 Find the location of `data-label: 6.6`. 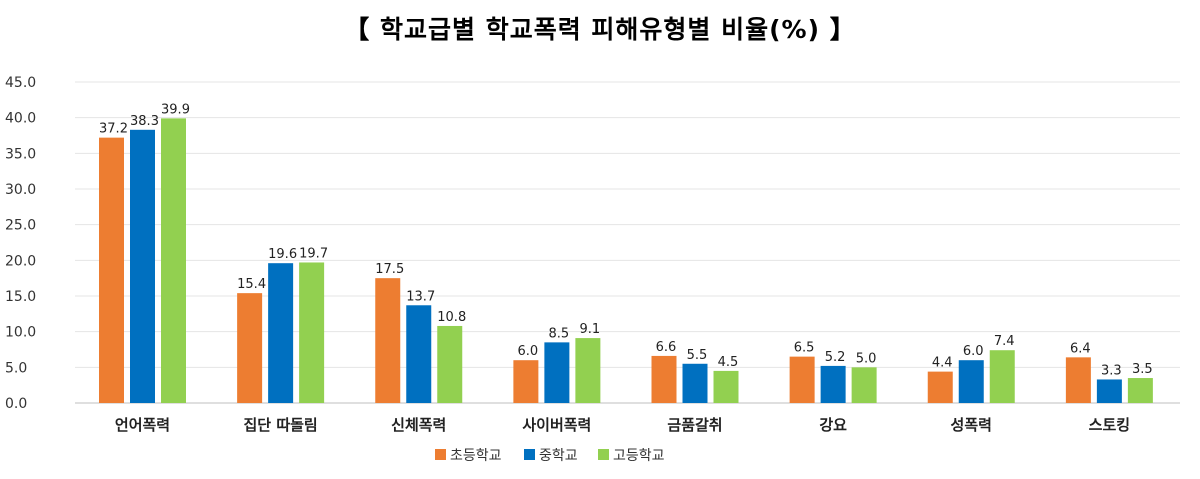

data-label: 6.6 is located at coordinates (666, 347).